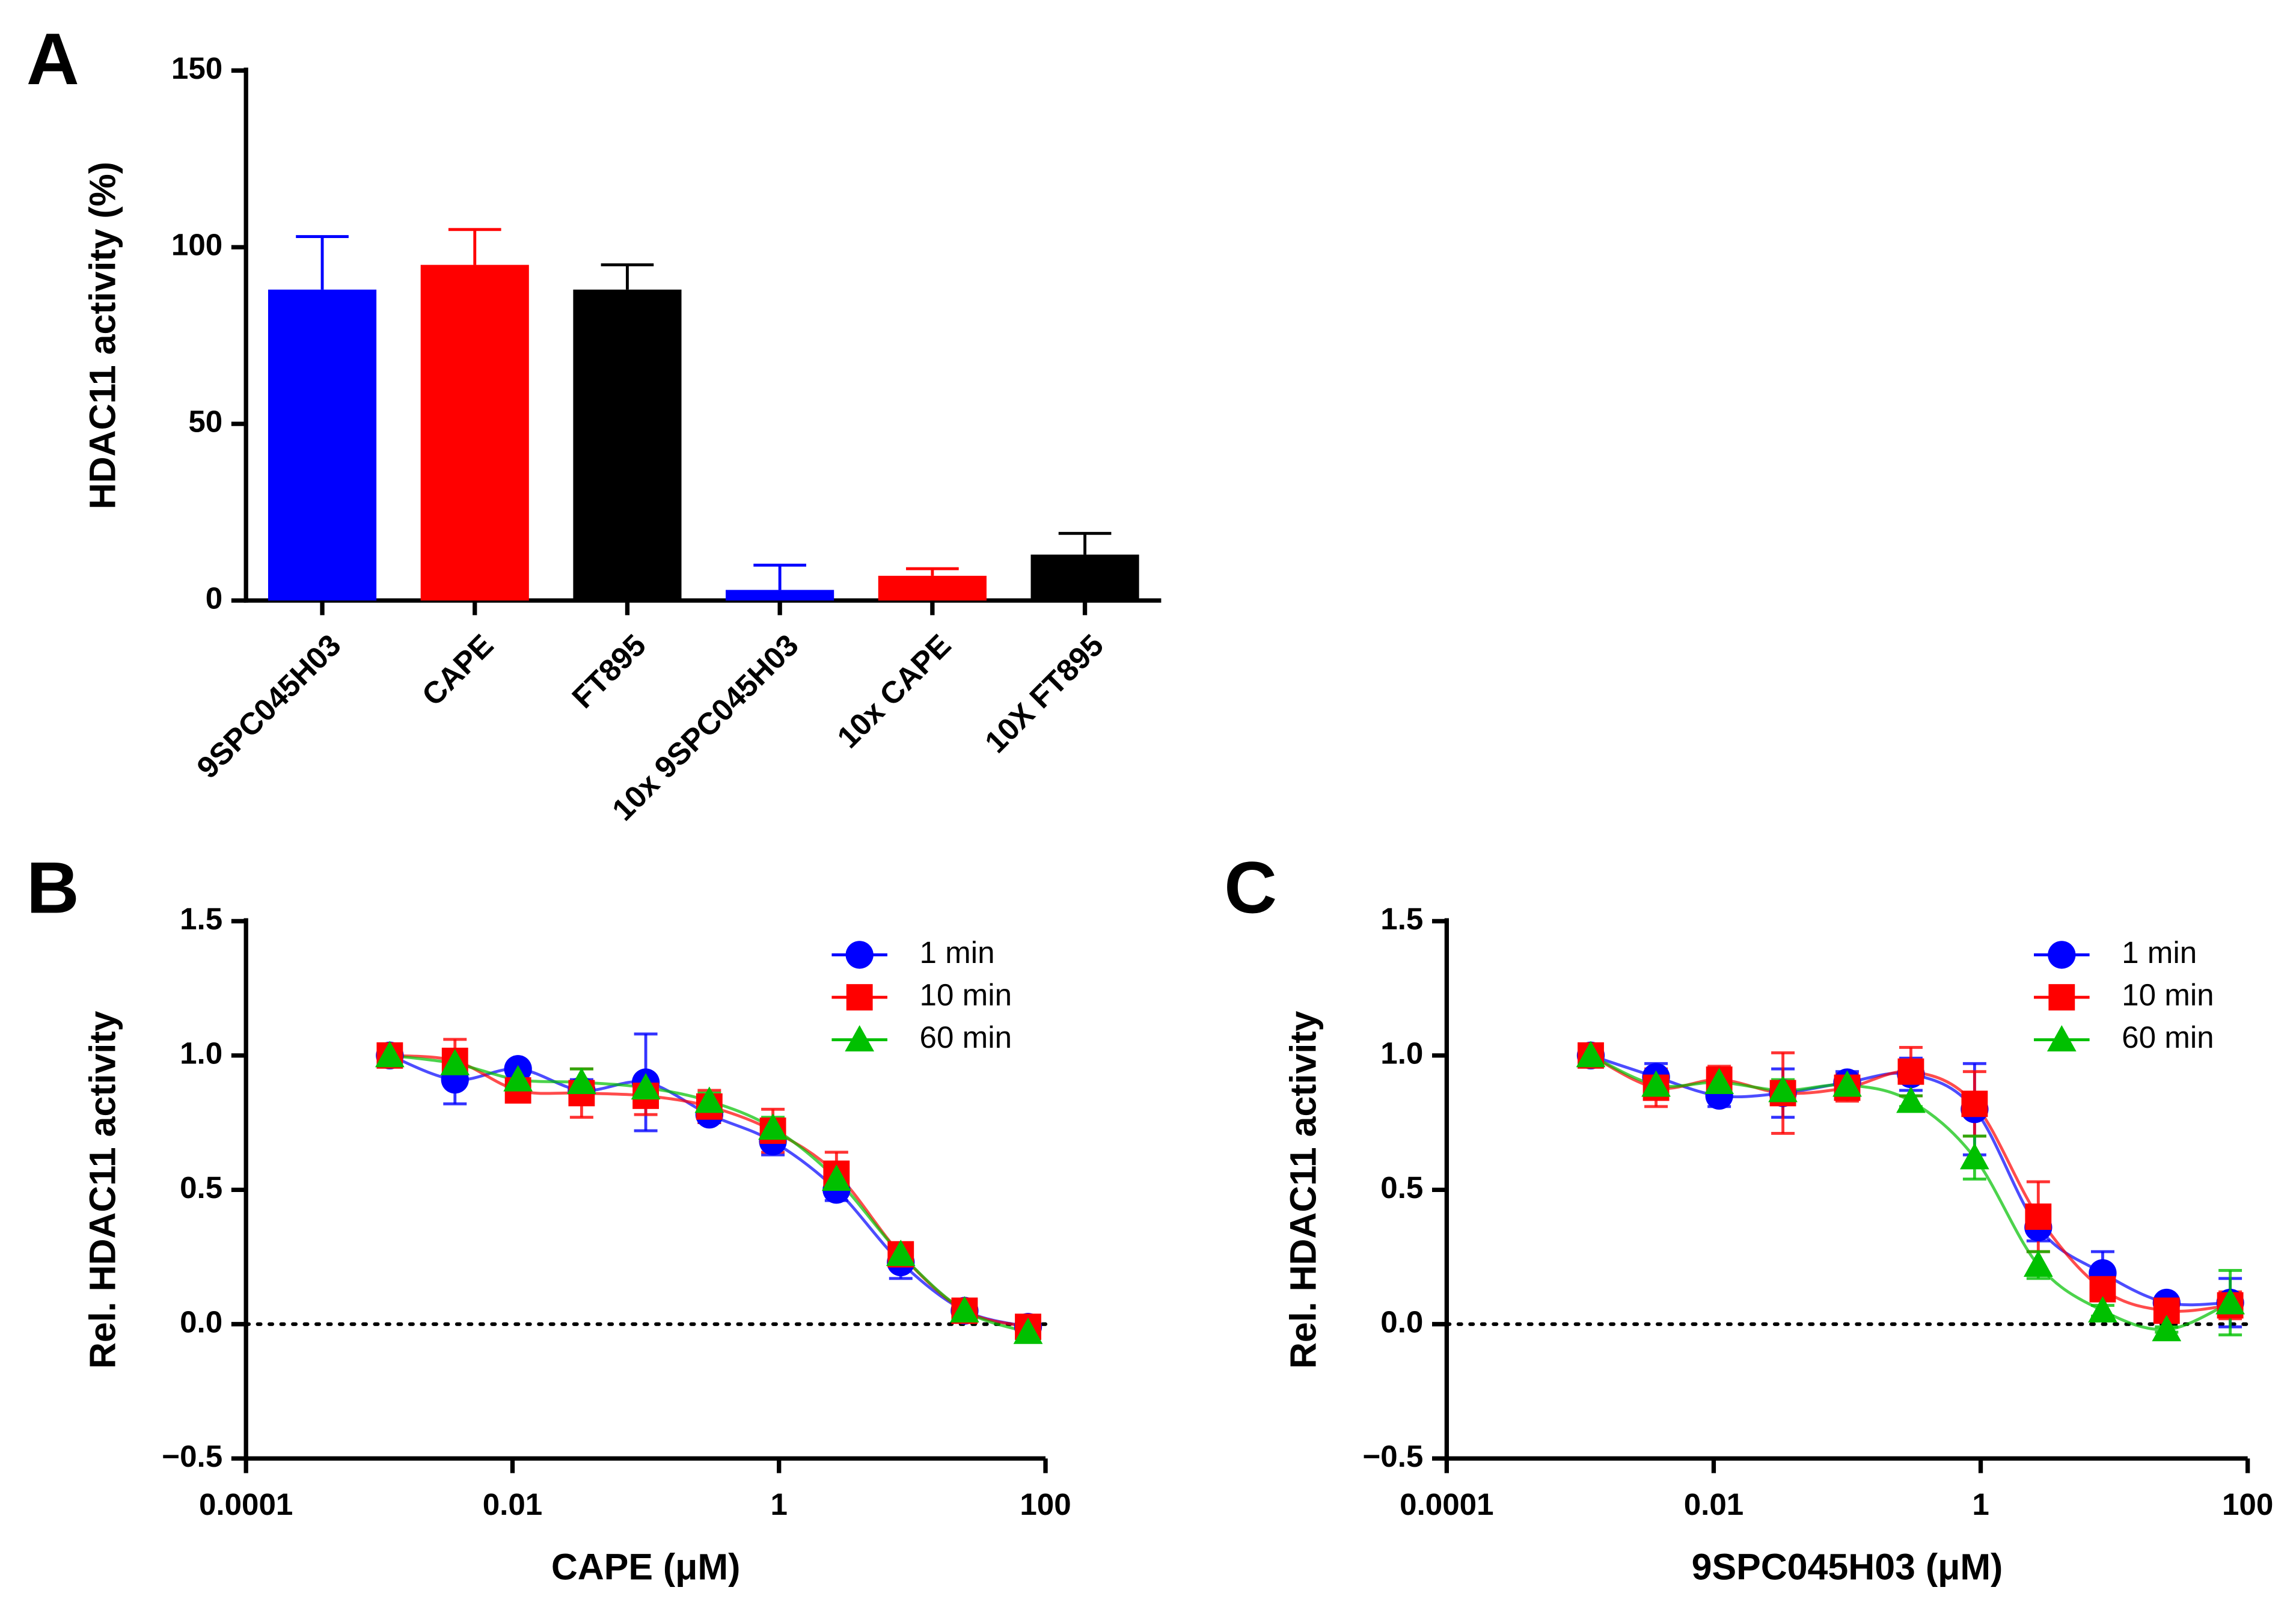  Describe the element at coordinates (646, 1566) in the screenshot. I see `x-axis-label: CAPE (μM)` at that location.